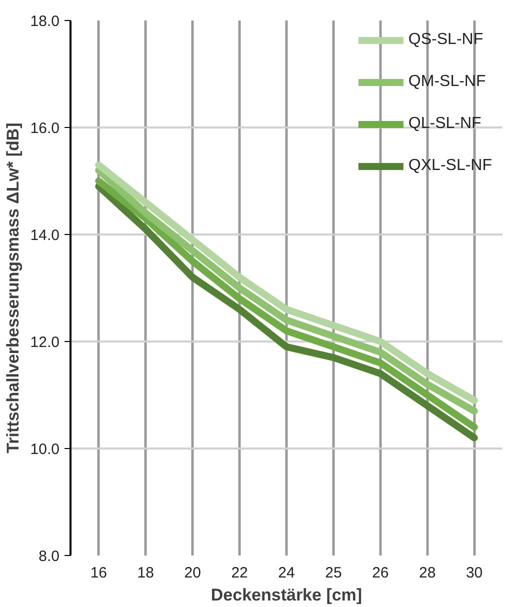 The width and height of the screenshot is (512, 607). I want to click on x-tick-label: 22, so click(239, 573).